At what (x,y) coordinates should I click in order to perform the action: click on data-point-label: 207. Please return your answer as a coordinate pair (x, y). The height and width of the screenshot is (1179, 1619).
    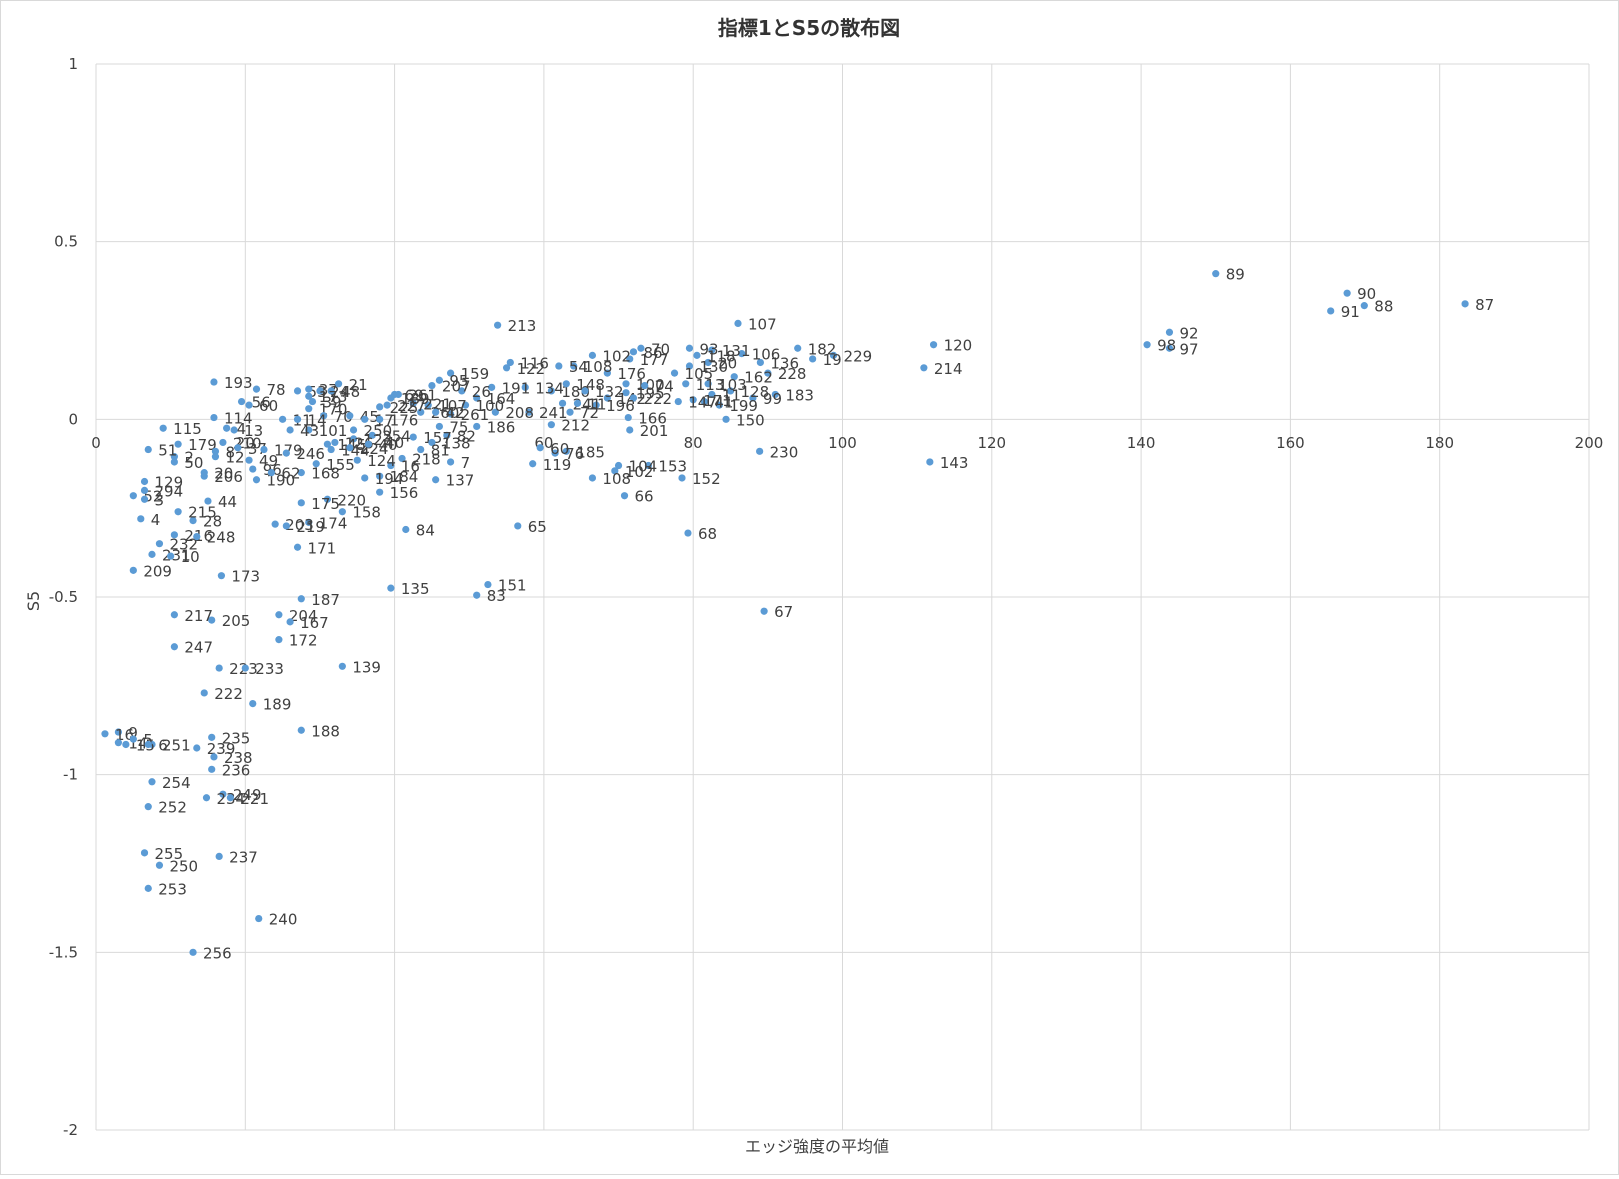
    Looking at the image, I should click on (456, 387).